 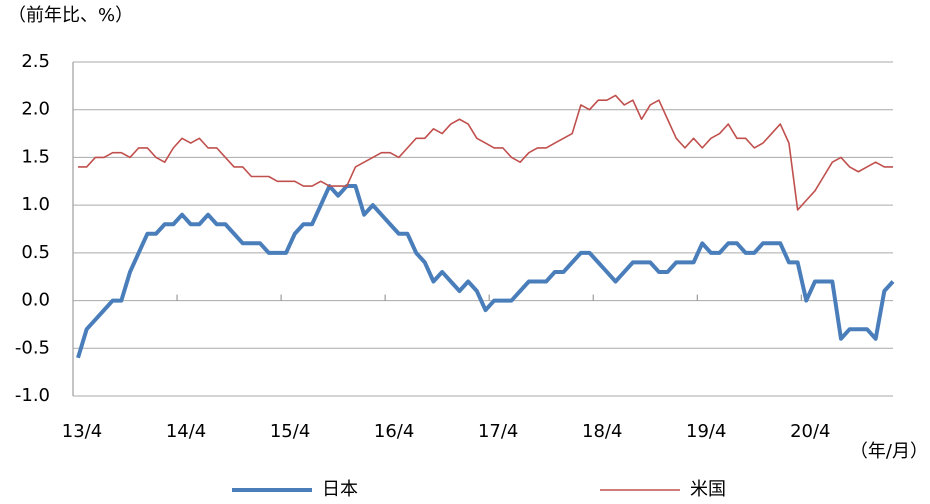 What do you see at coordinates (889, 451) in the screenshot?
I see `x-axis-label: （年/月）` at bounding box center [889, 451].